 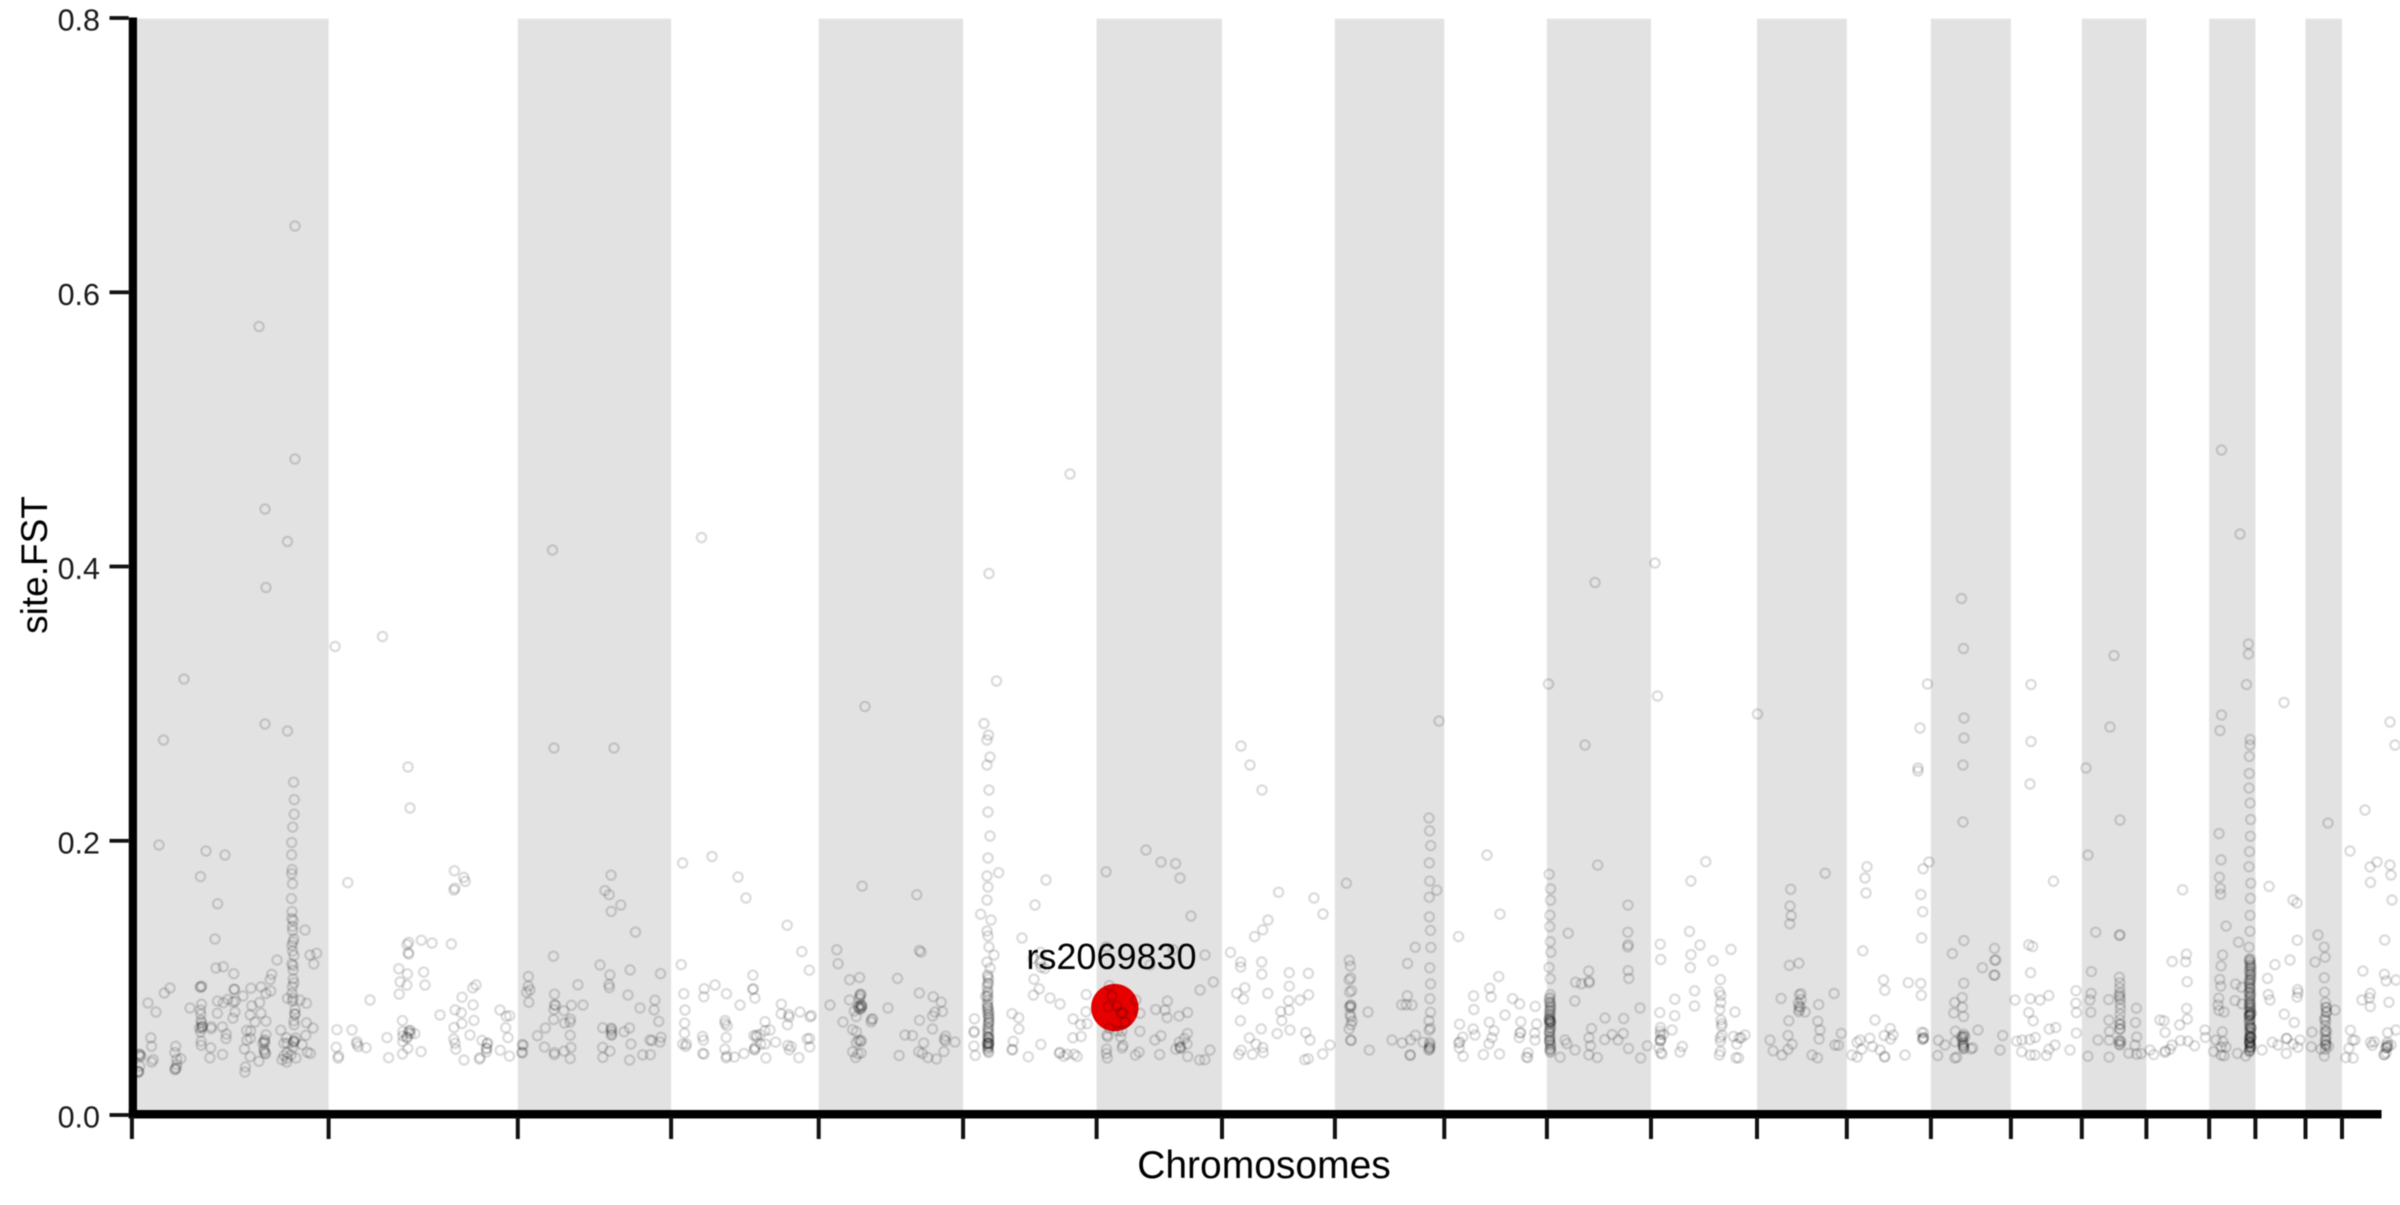 I want to click on svg-text: site.FST, so click(x=34, y=565).